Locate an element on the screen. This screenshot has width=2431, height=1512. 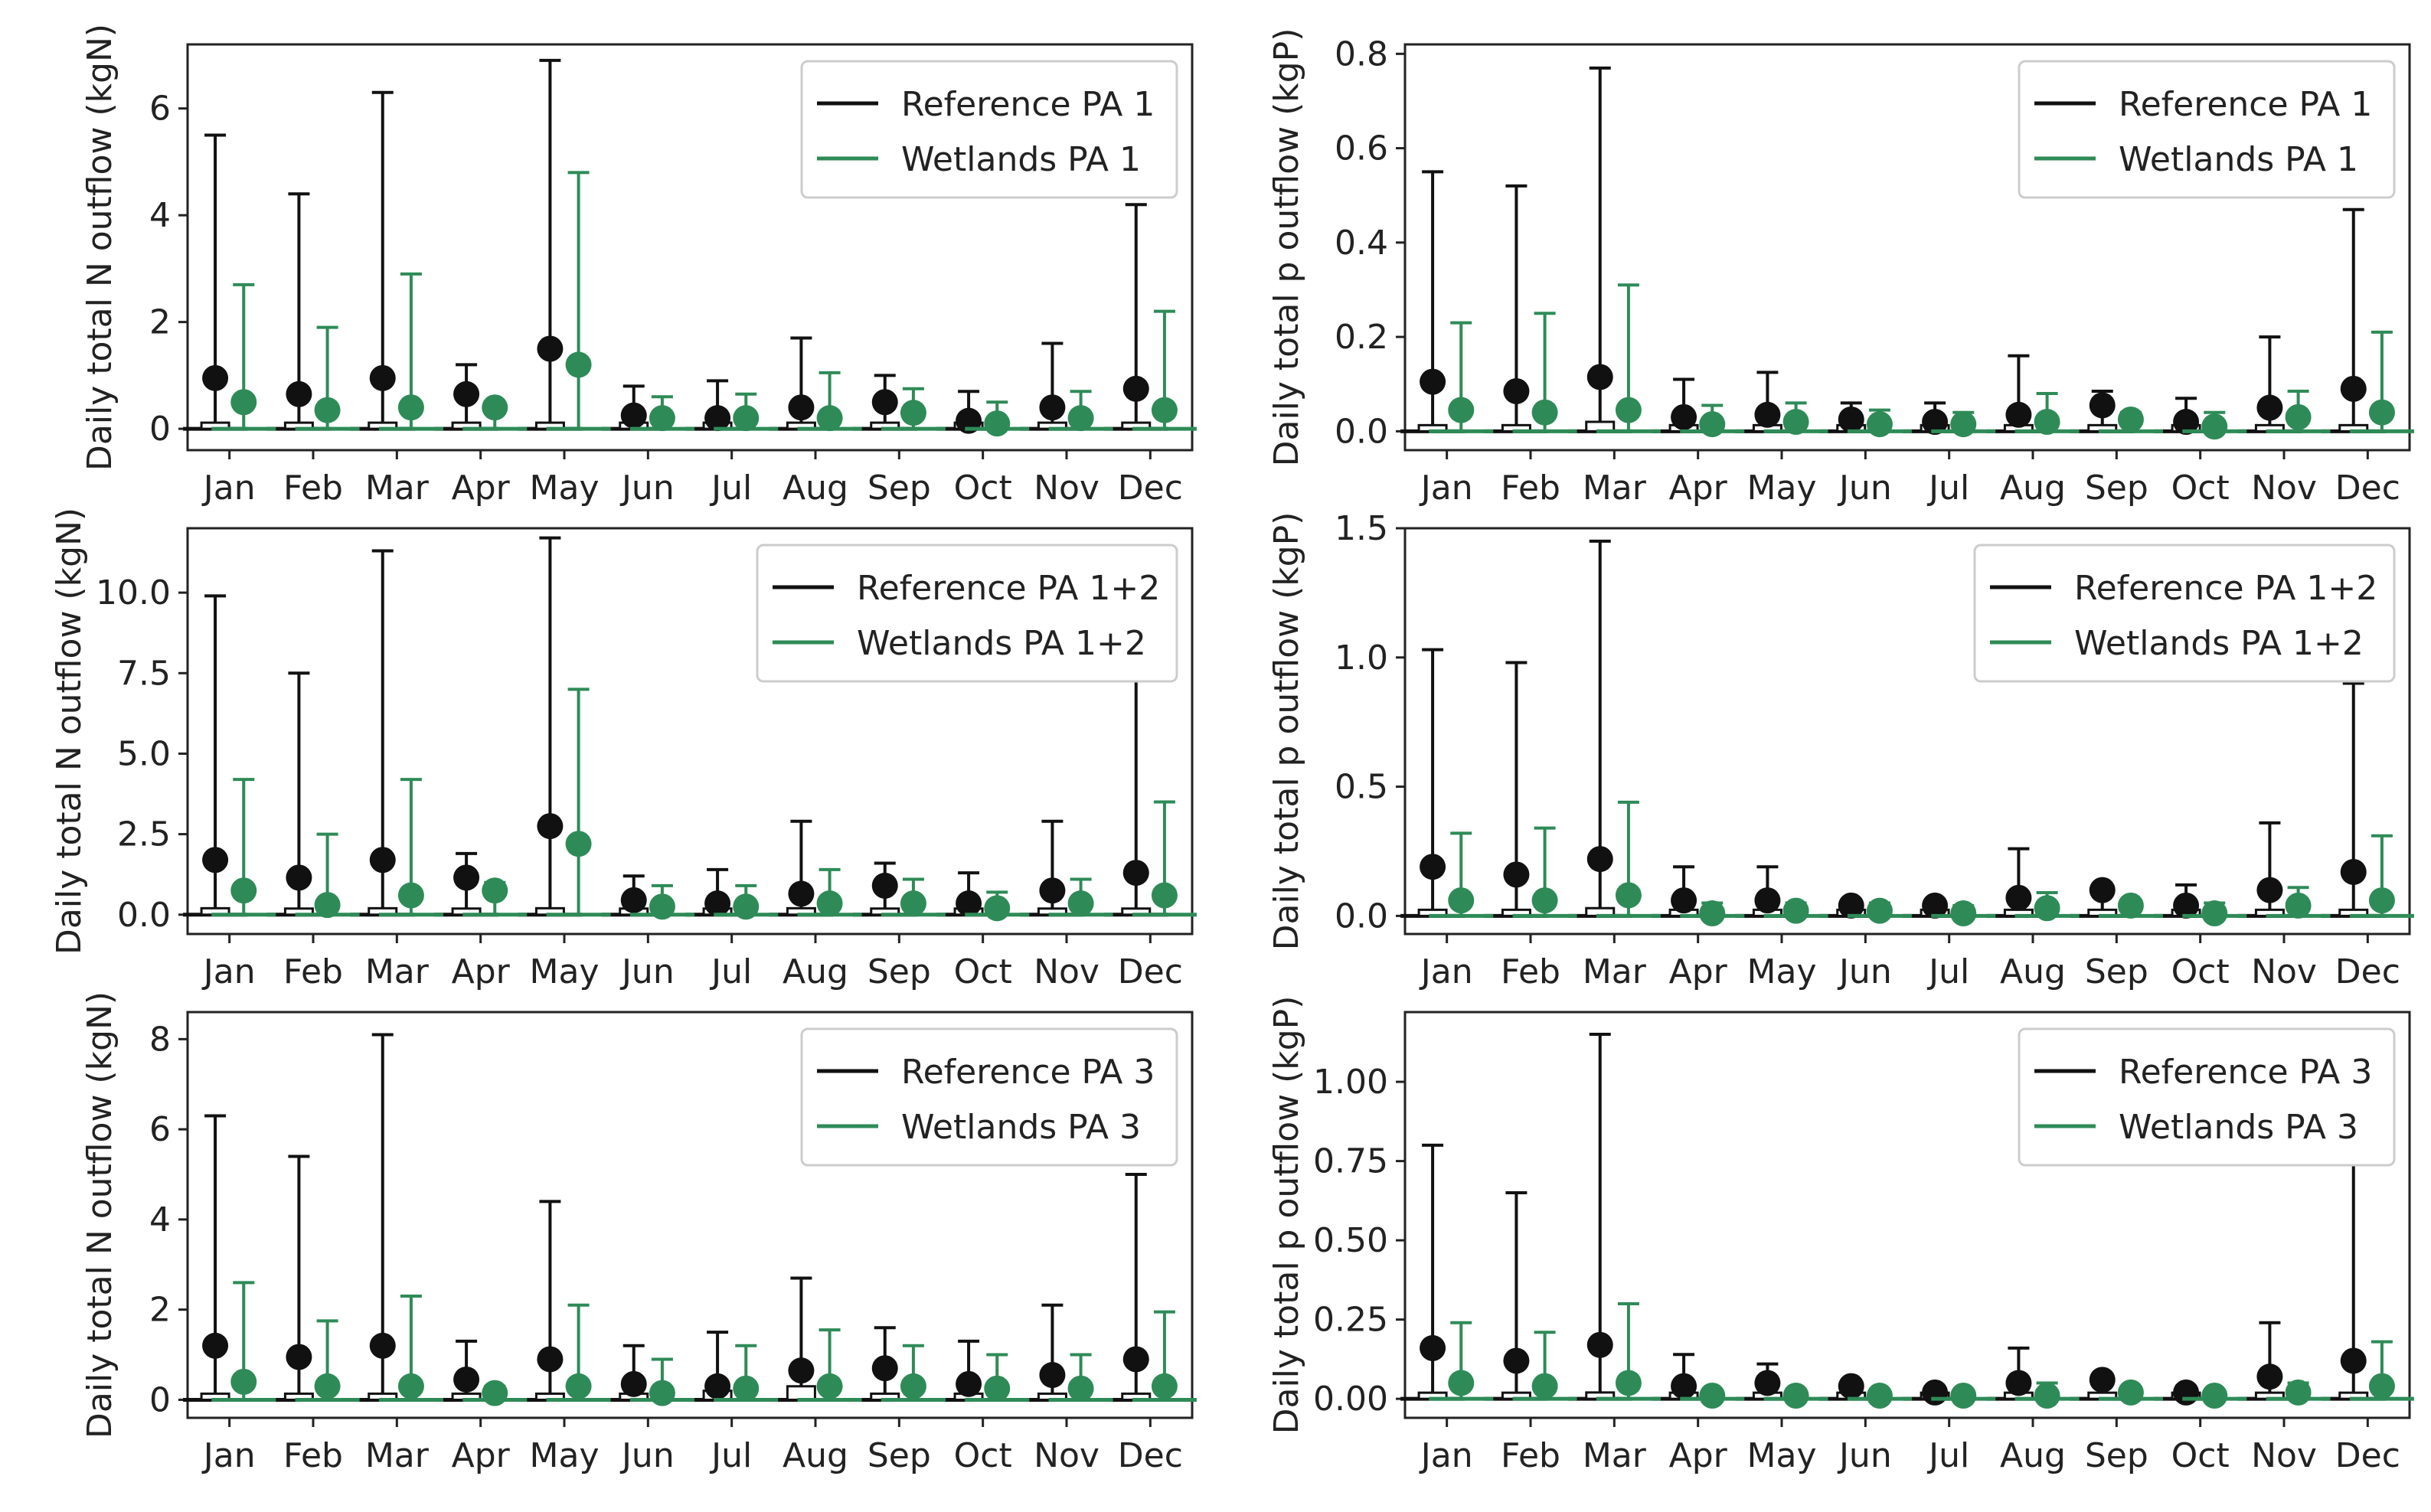
reference-series is located at coordinates (675, 1217).